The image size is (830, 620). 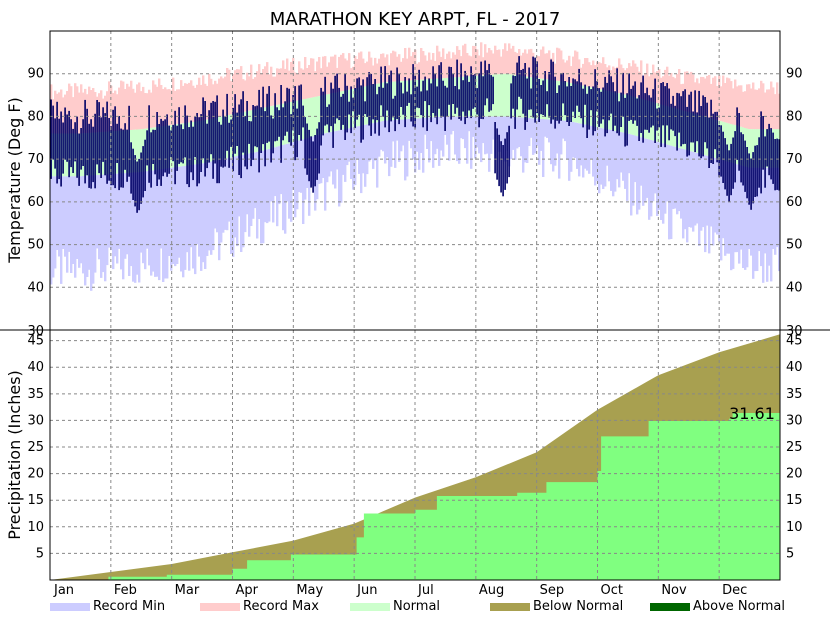 What do you see at coordinates (35, 245) in the screenshot?
I see `temp-tick-left: 50` at bounding box center [35, 245].